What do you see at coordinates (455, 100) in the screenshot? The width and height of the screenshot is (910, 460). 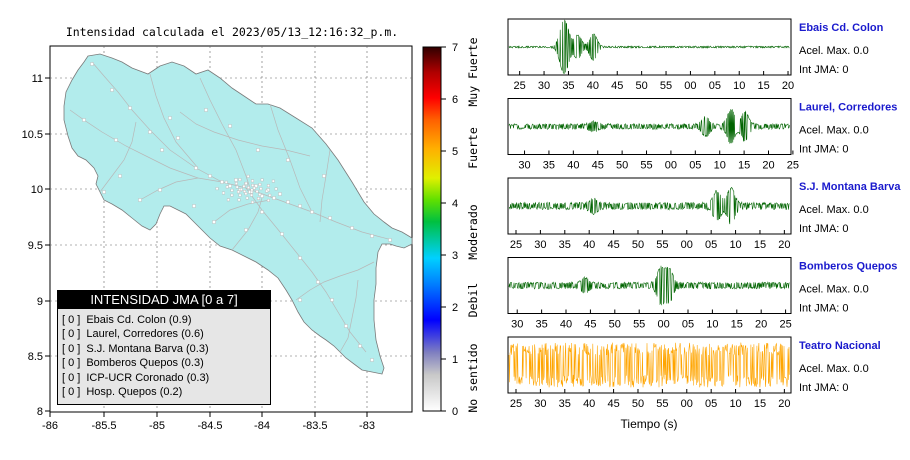 I see `colorbar-tick-label: 6` at bounding box center [455, 100].